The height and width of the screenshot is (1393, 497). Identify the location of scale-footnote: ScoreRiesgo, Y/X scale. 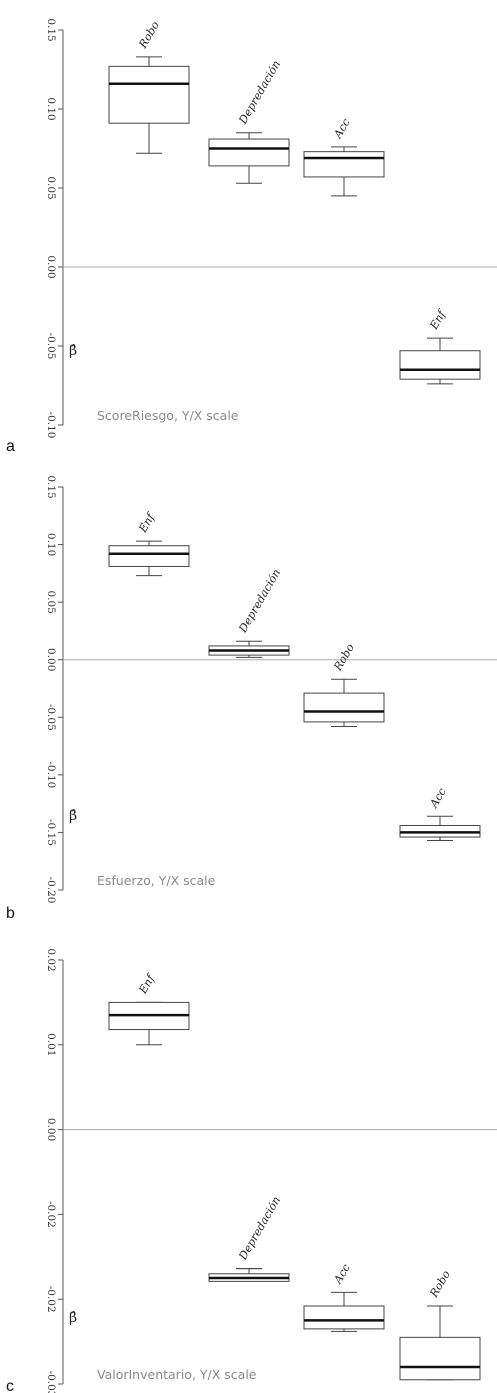
(168, 415).